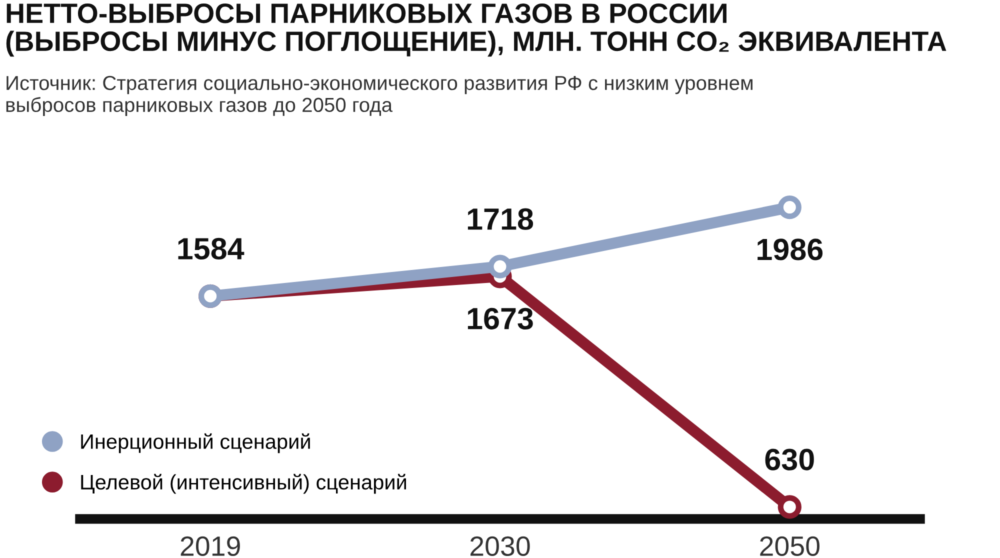 The height and width of the screenshot is (558, 1000). Describe the element at coordinates (501, 219) in the screenshot. I see `data-label: 1718` at that location.